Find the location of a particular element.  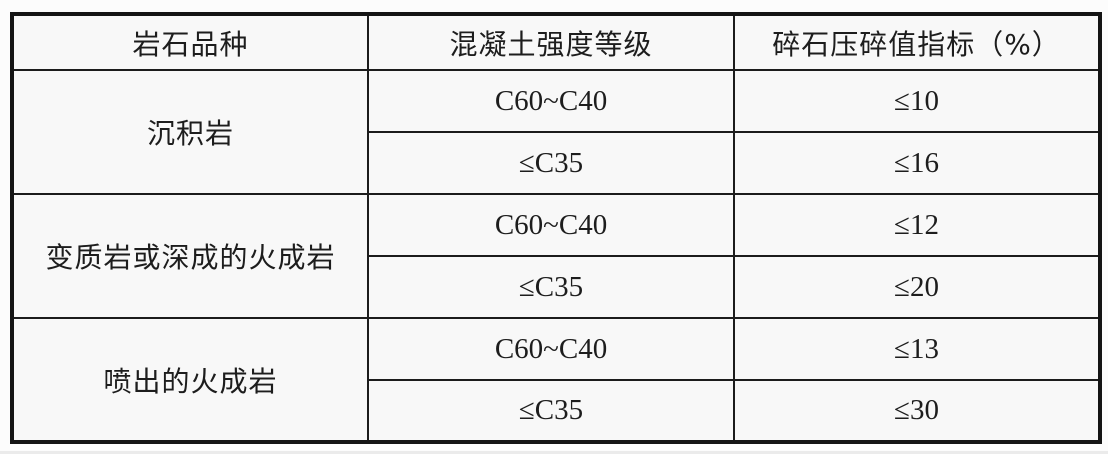

table-row: ≤C35 ≤30 is located at coordinates (556, 411).